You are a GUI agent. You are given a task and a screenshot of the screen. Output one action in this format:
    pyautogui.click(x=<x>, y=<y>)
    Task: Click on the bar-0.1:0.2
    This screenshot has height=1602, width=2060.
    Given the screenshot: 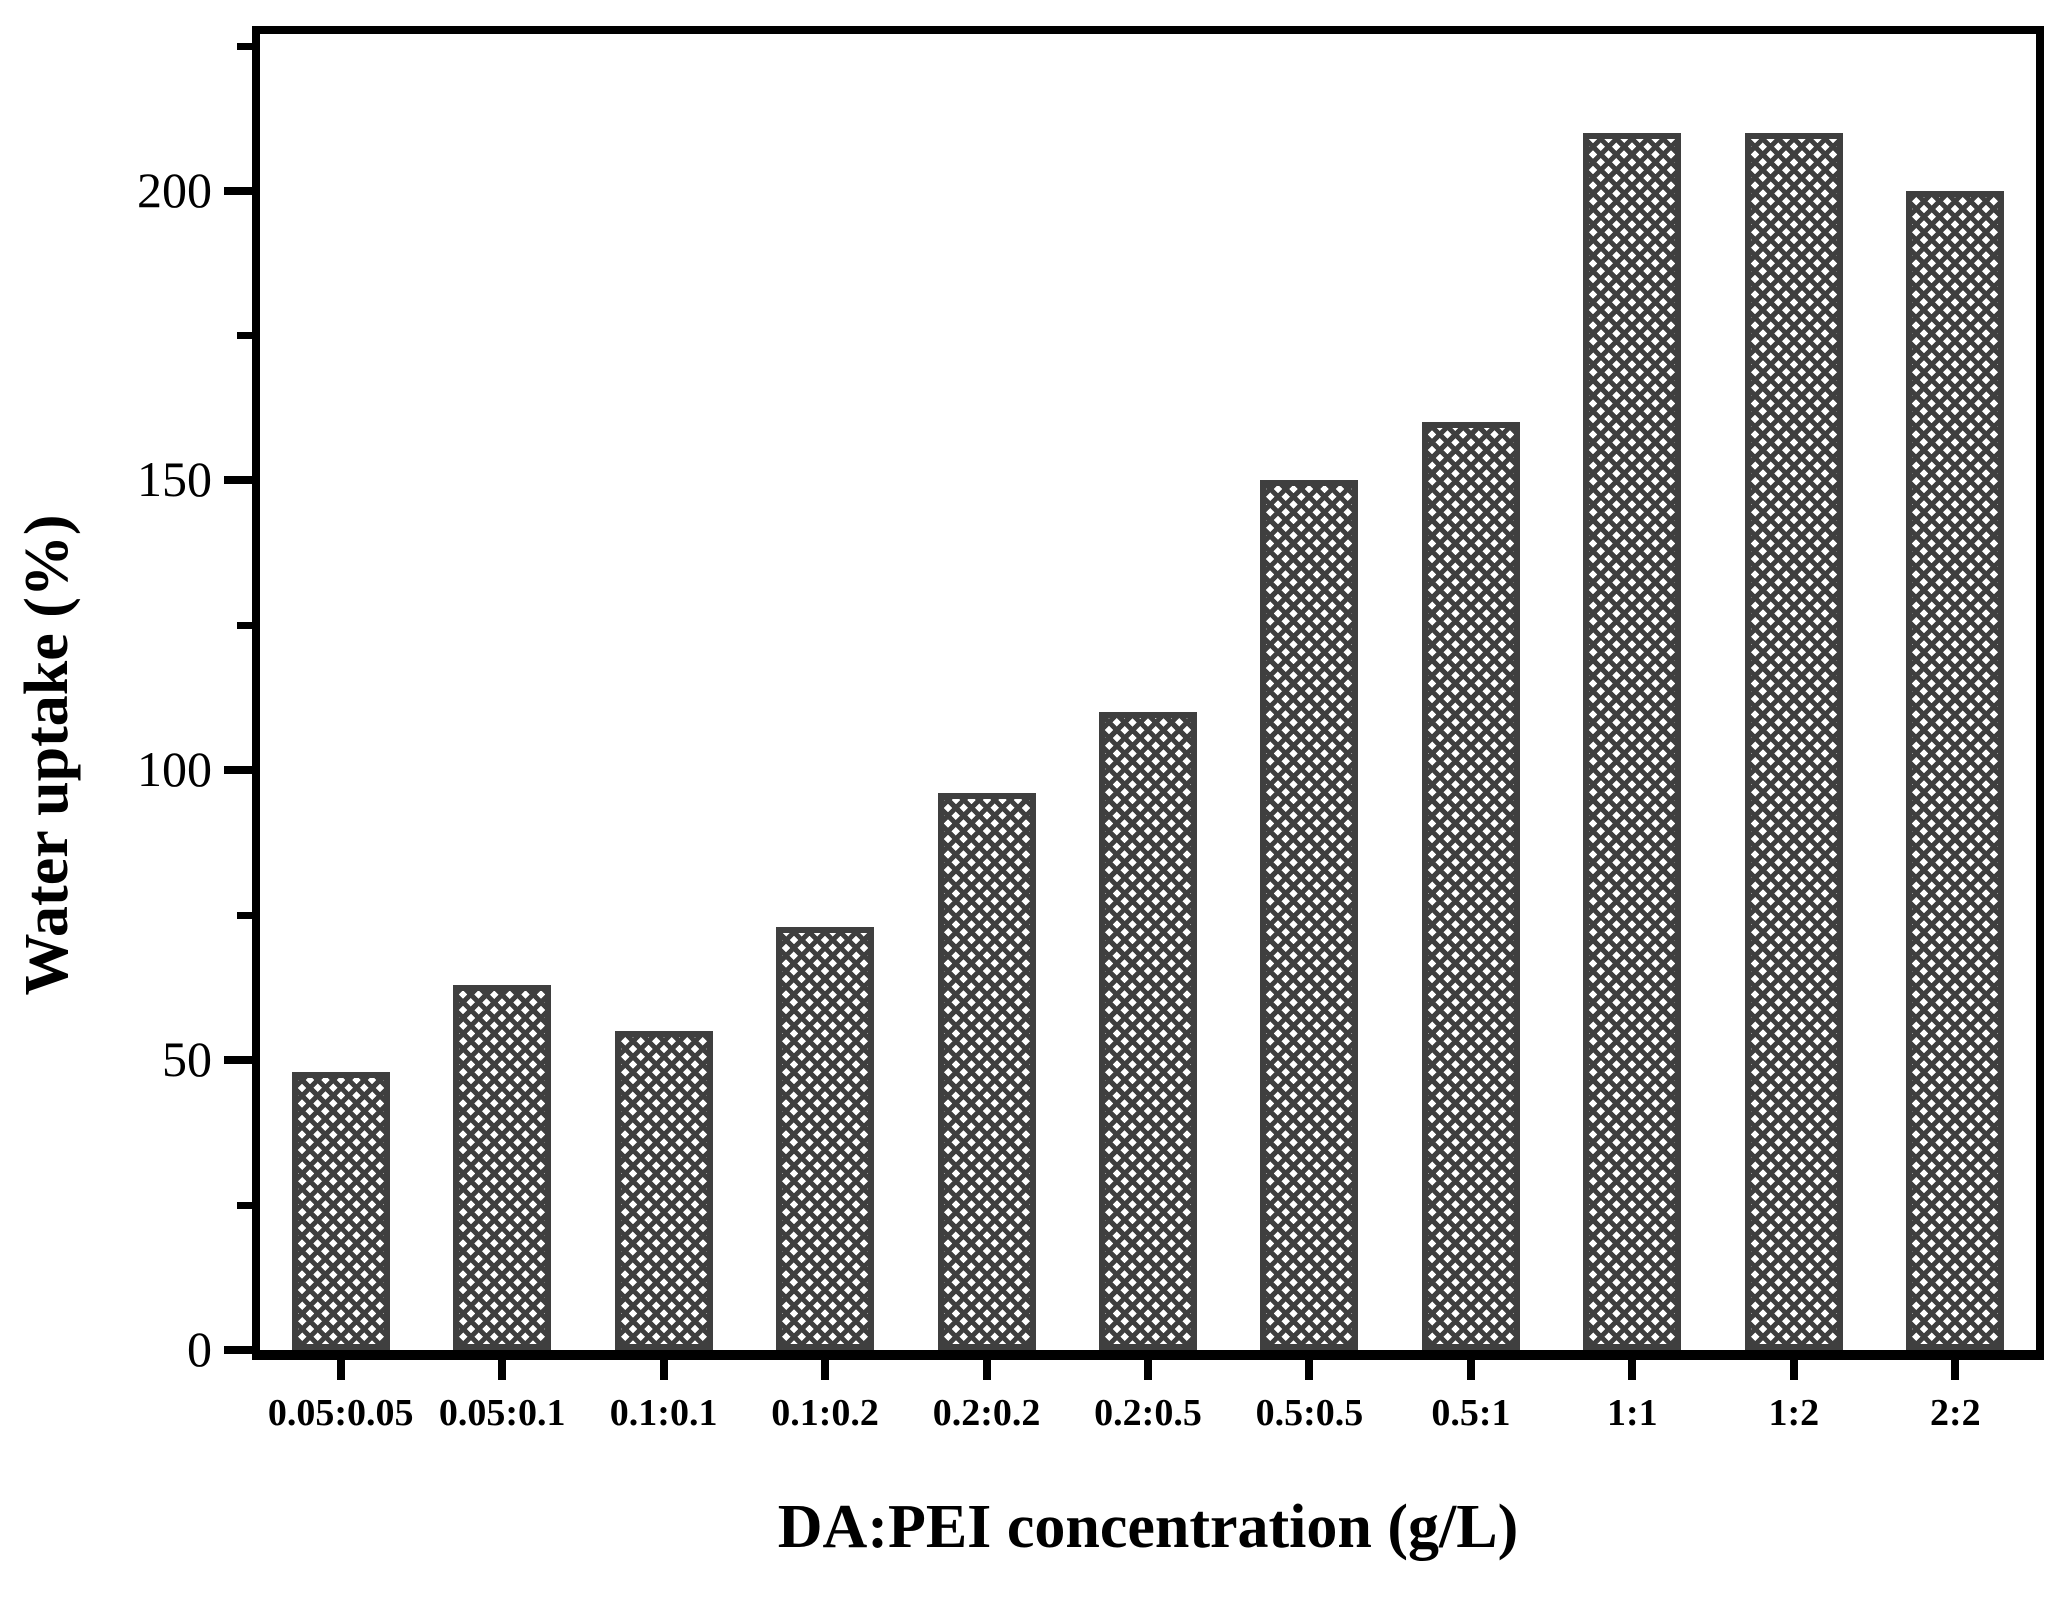 What is the action you would take?
    pyautogui.click(x=825, y=1138)
    